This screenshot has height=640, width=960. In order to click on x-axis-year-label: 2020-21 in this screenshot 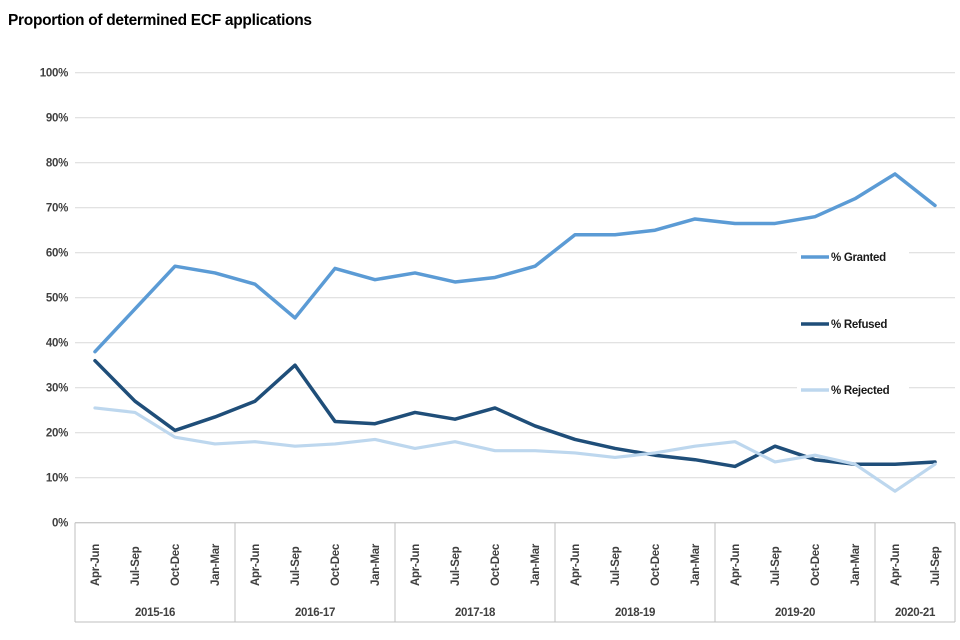, I will do `click(915, 613)`.